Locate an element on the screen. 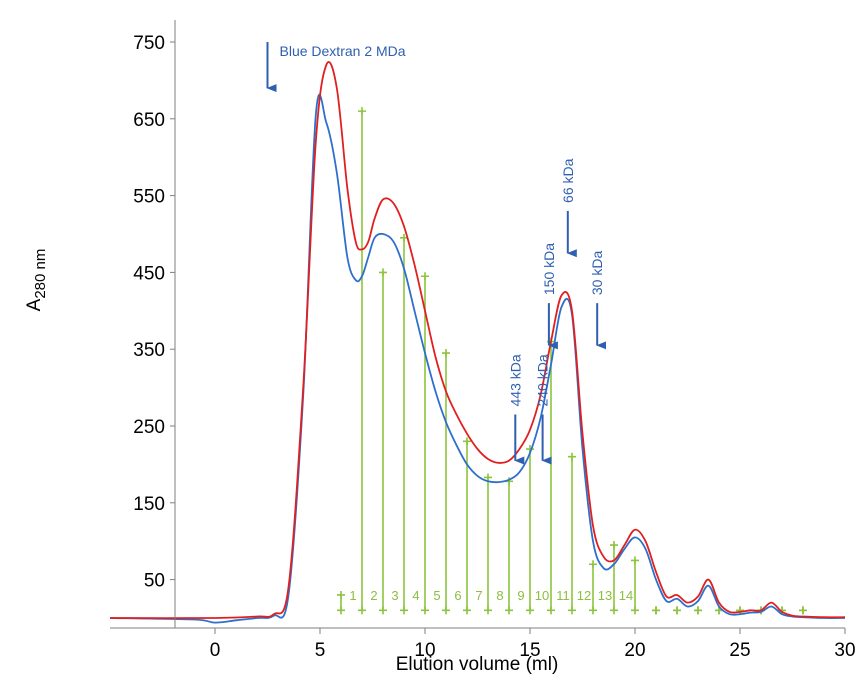  fraction-label: 5 is located at coordinates (436, 595).